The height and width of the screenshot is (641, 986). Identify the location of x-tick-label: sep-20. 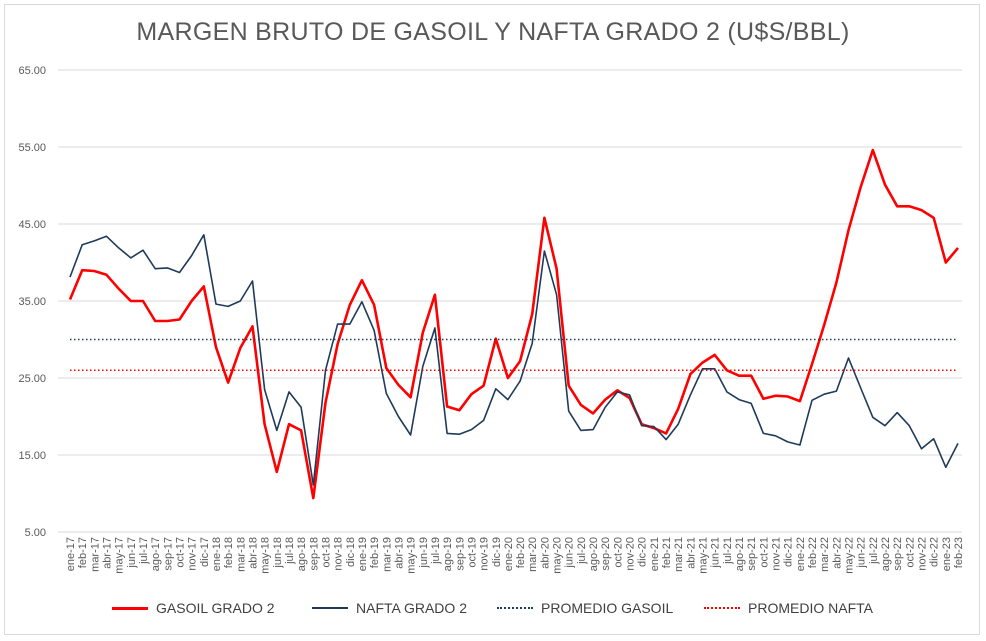
(606, 554).